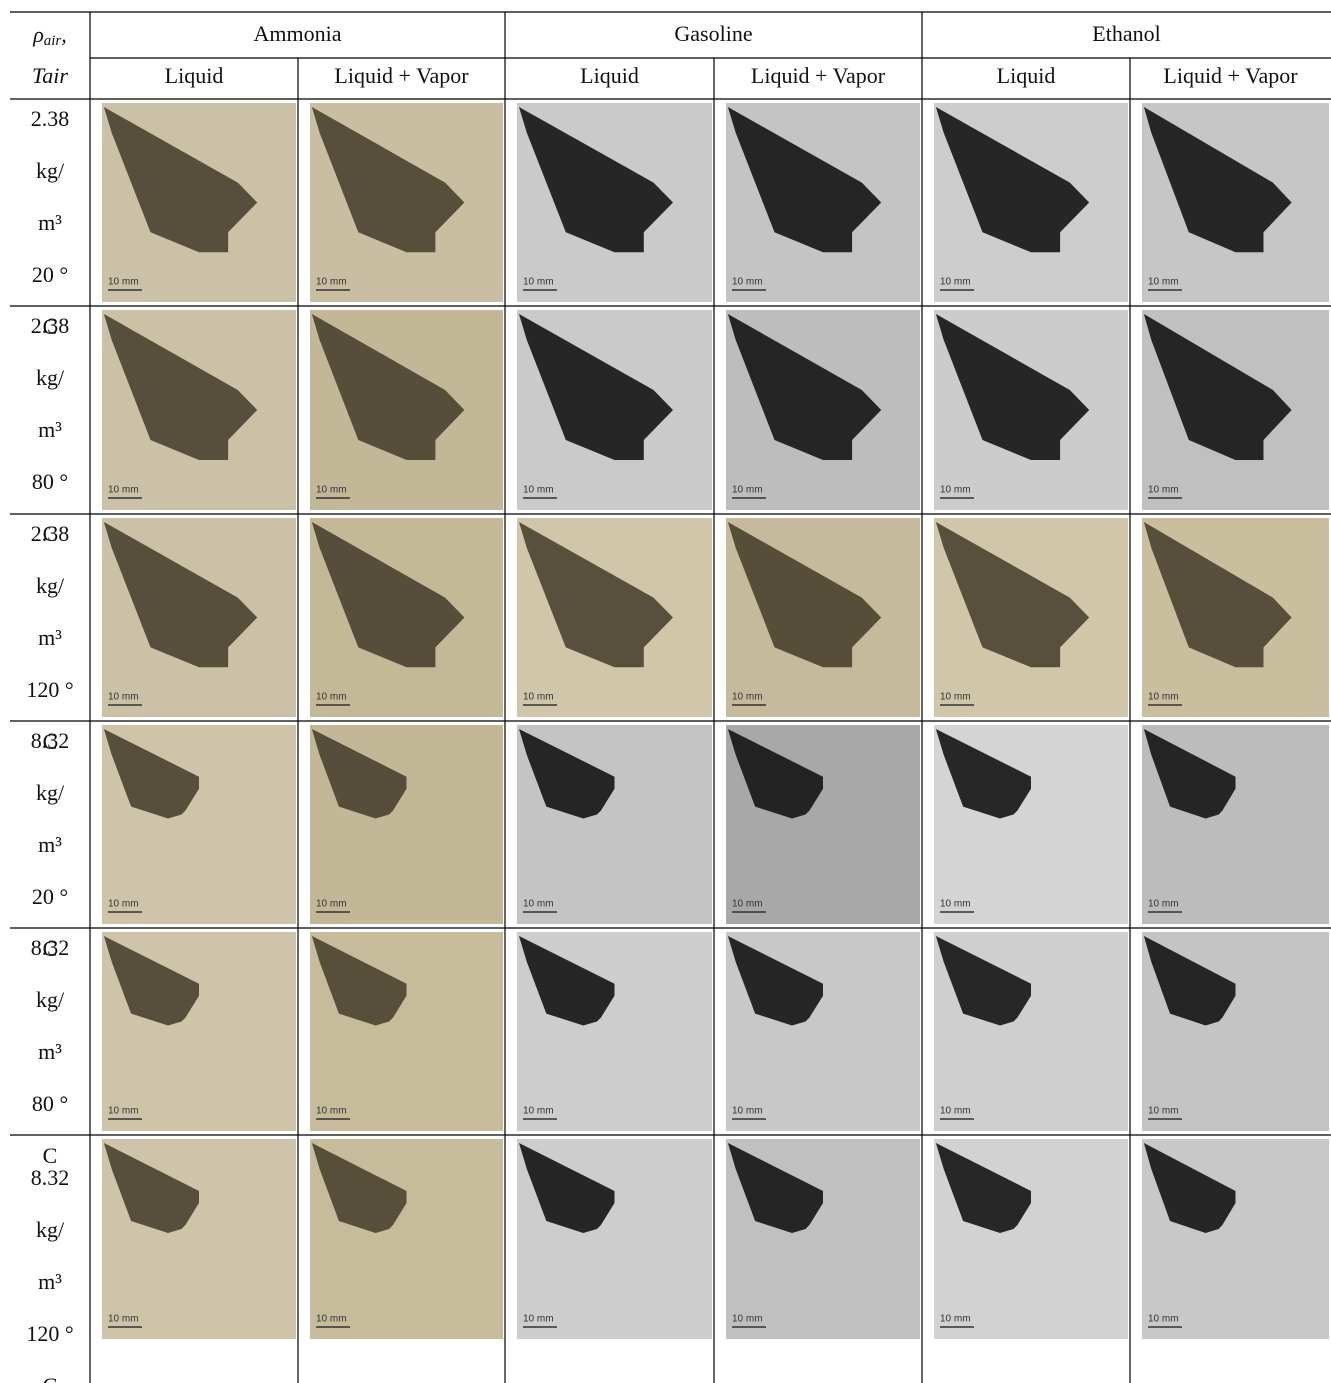  Describe the element at coordinates (49, 689) in the screenshot. I see `row-label: 120 °` at that location.